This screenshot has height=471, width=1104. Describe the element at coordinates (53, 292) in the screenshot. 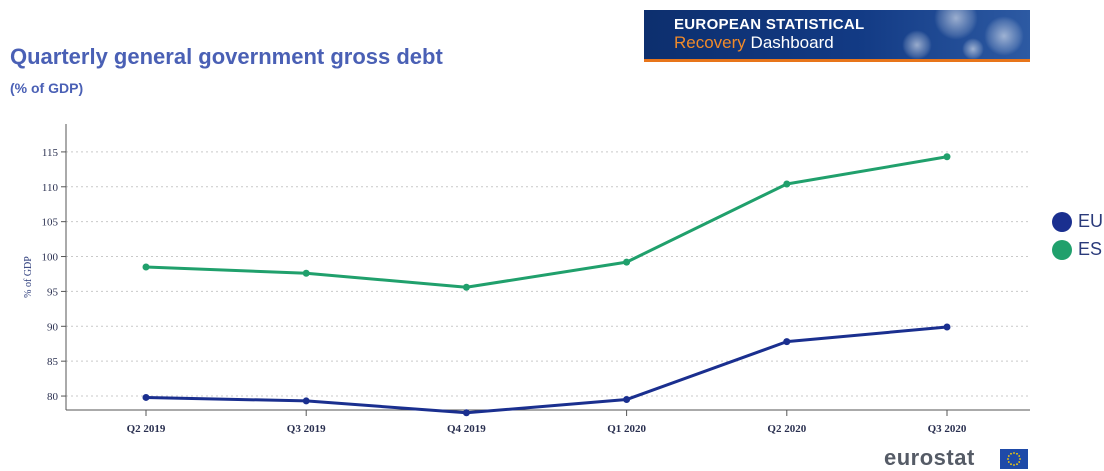

I see `y-tick-label: 95` at that location.